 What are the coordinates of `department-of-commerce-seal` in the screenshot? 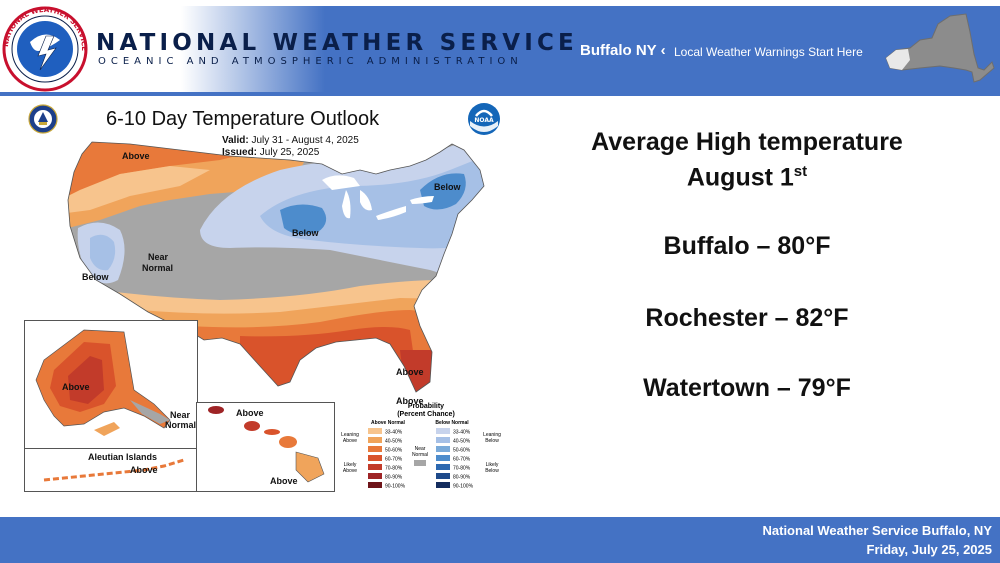 It's located at (43, 119).